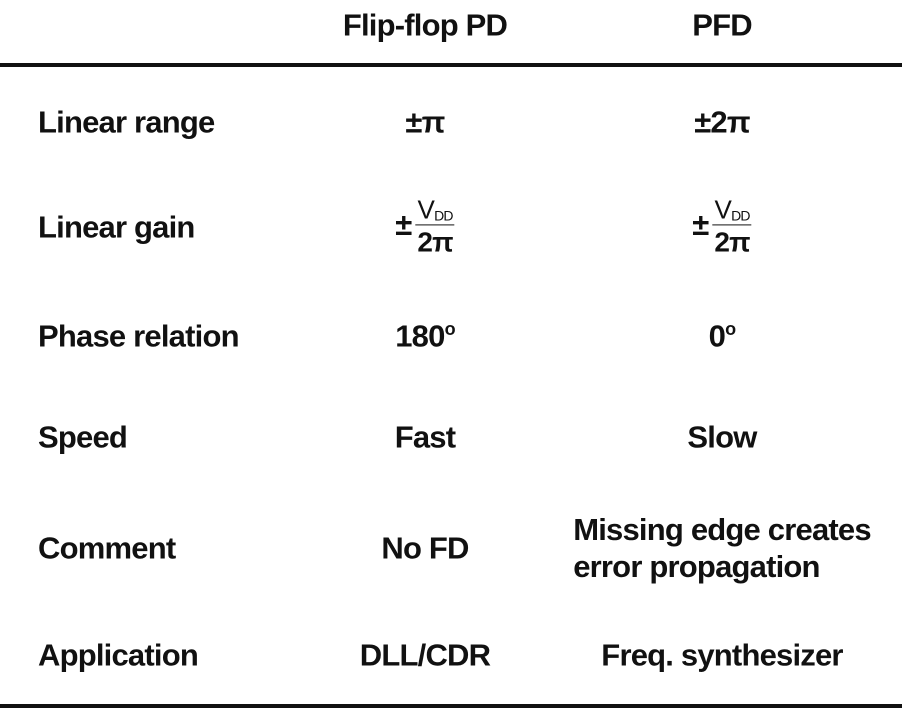  I want to click on cell-text: DLL/CDR, so click(425, 655).